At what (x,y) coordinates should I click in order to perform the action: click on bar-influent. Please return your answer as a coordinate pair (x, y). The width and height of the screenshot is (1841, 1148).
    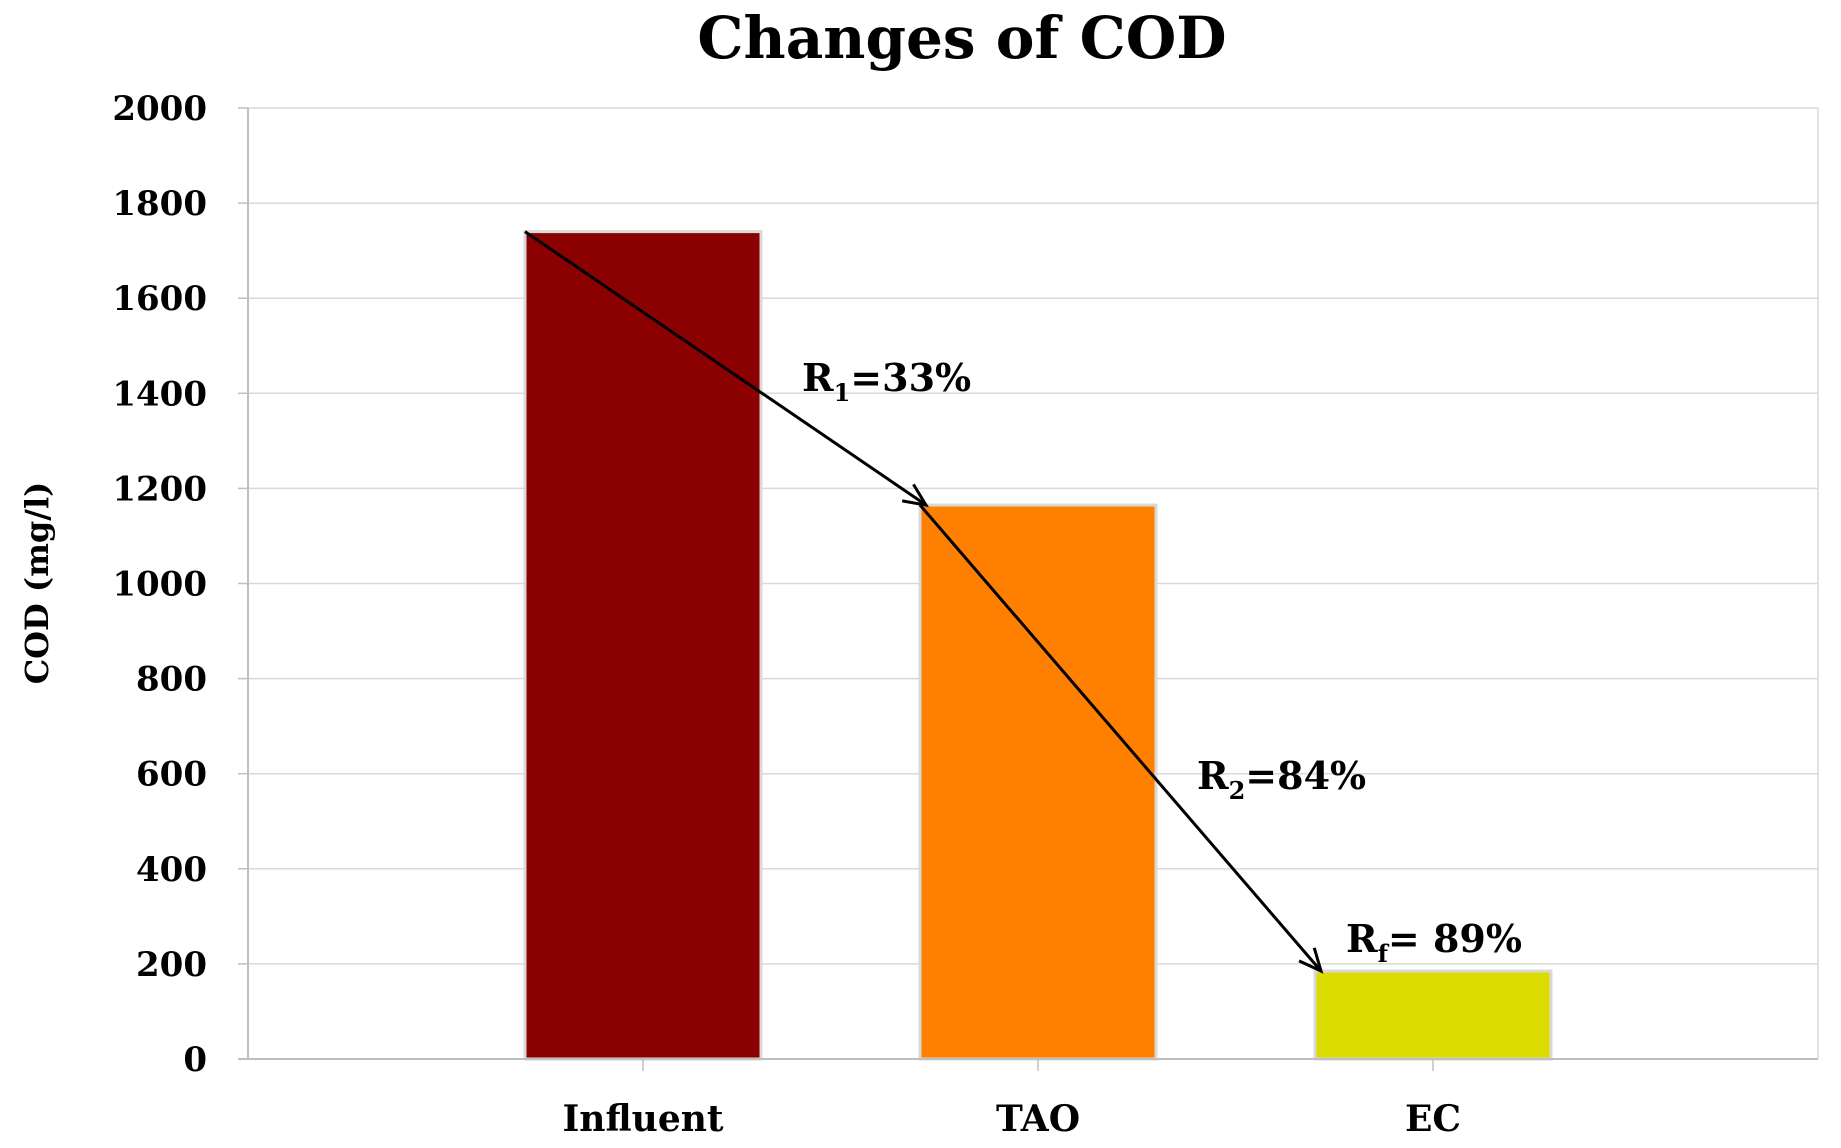
    Looking at the image, I should click on (643, 645).